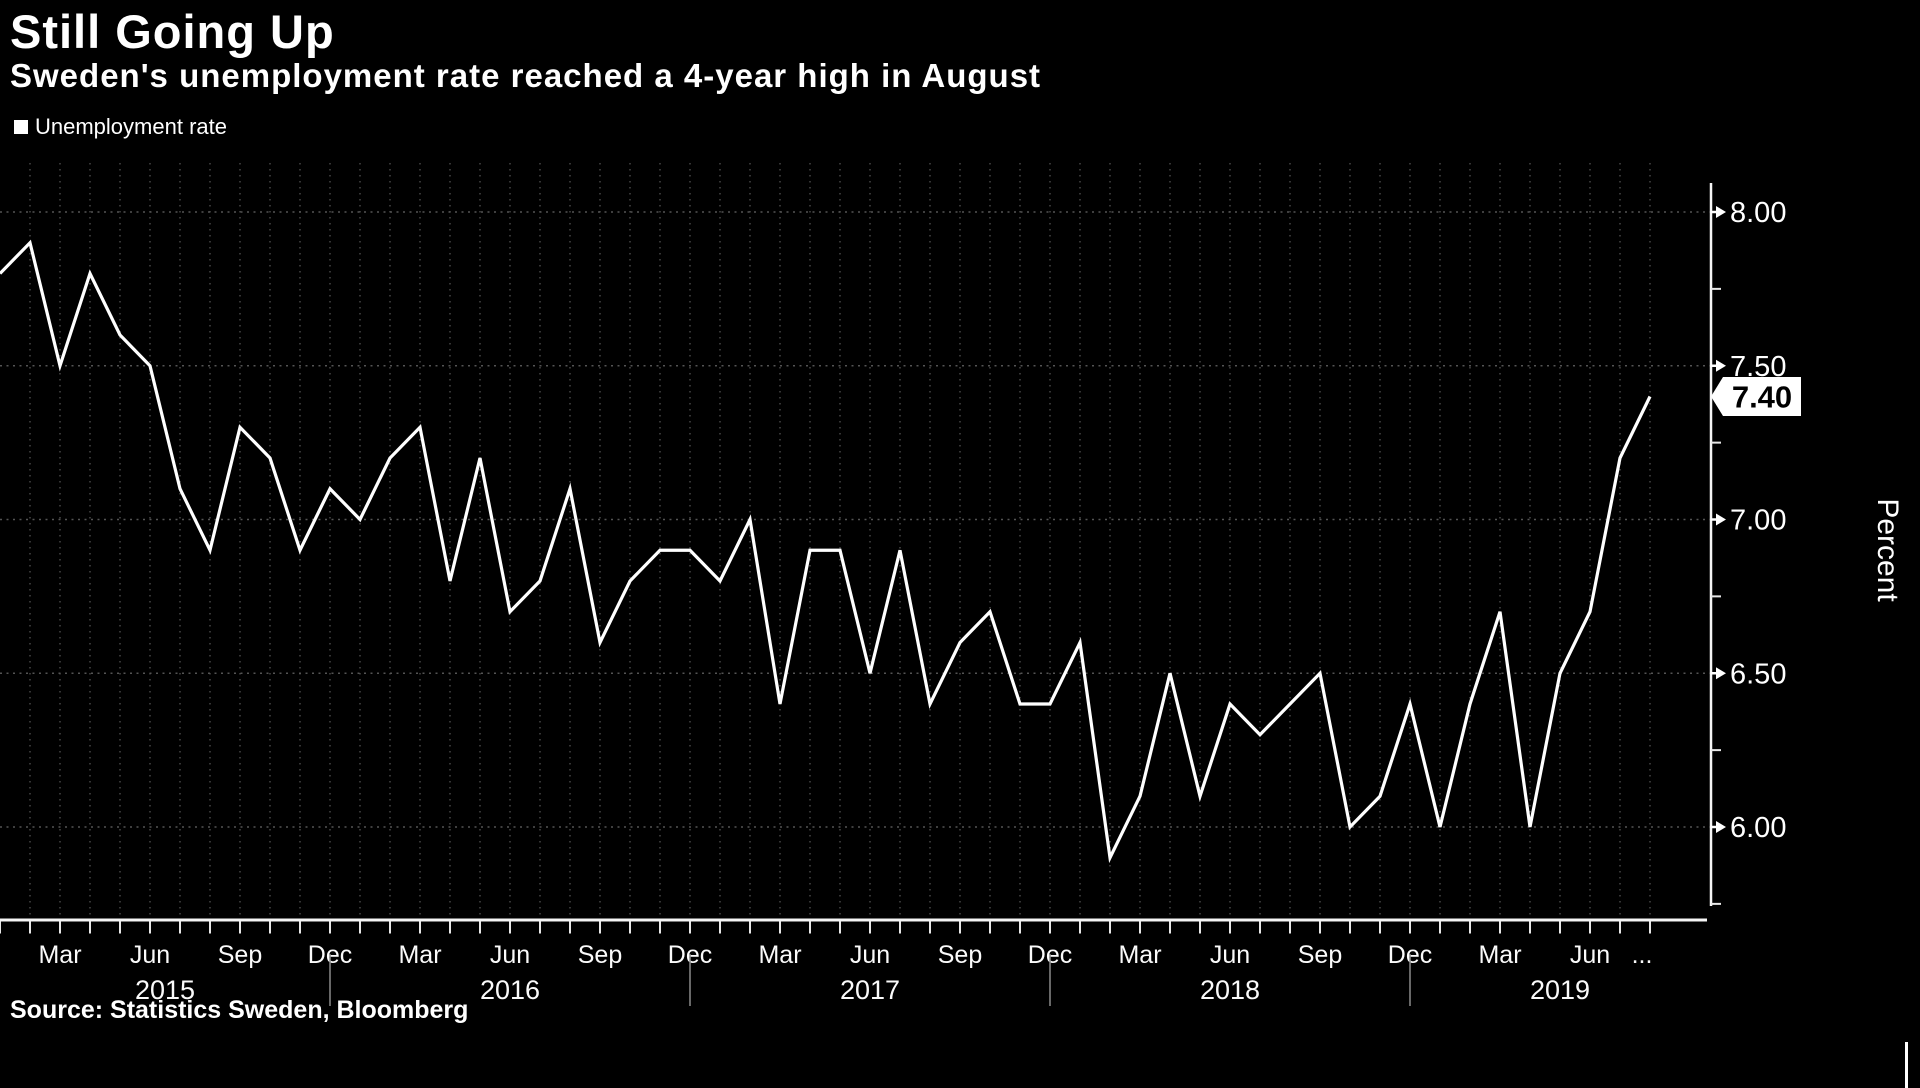 The image size is (1920, 1088). I want to click on legend-label: Unemployment rate, so click(131, 126).